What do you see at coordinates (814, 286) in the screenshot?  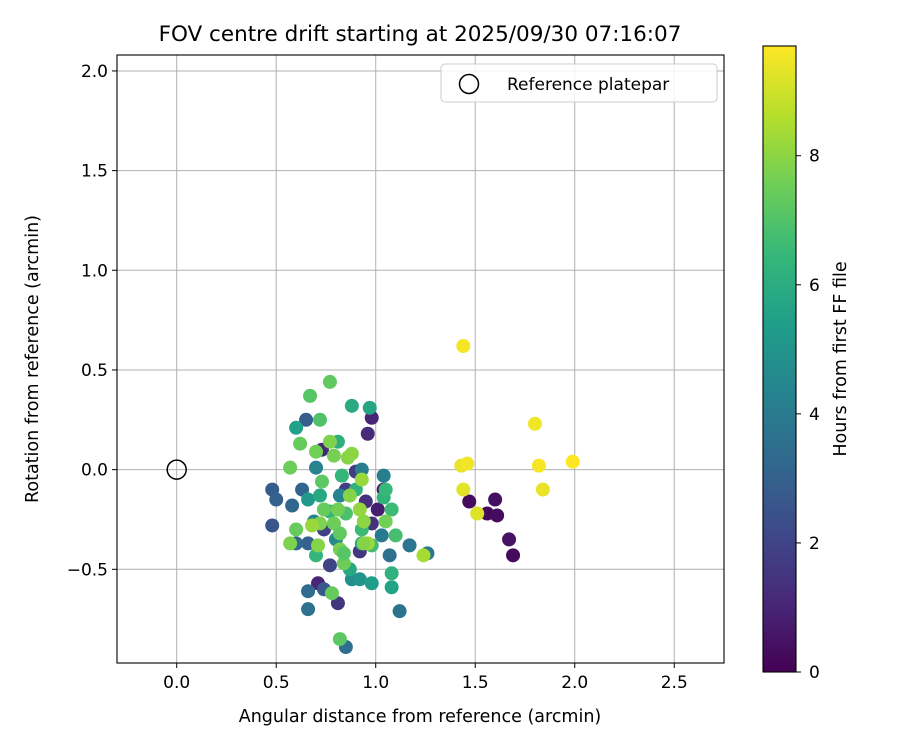 I see `colorbar-tick-label: 6` at bounding box center [814, 286].